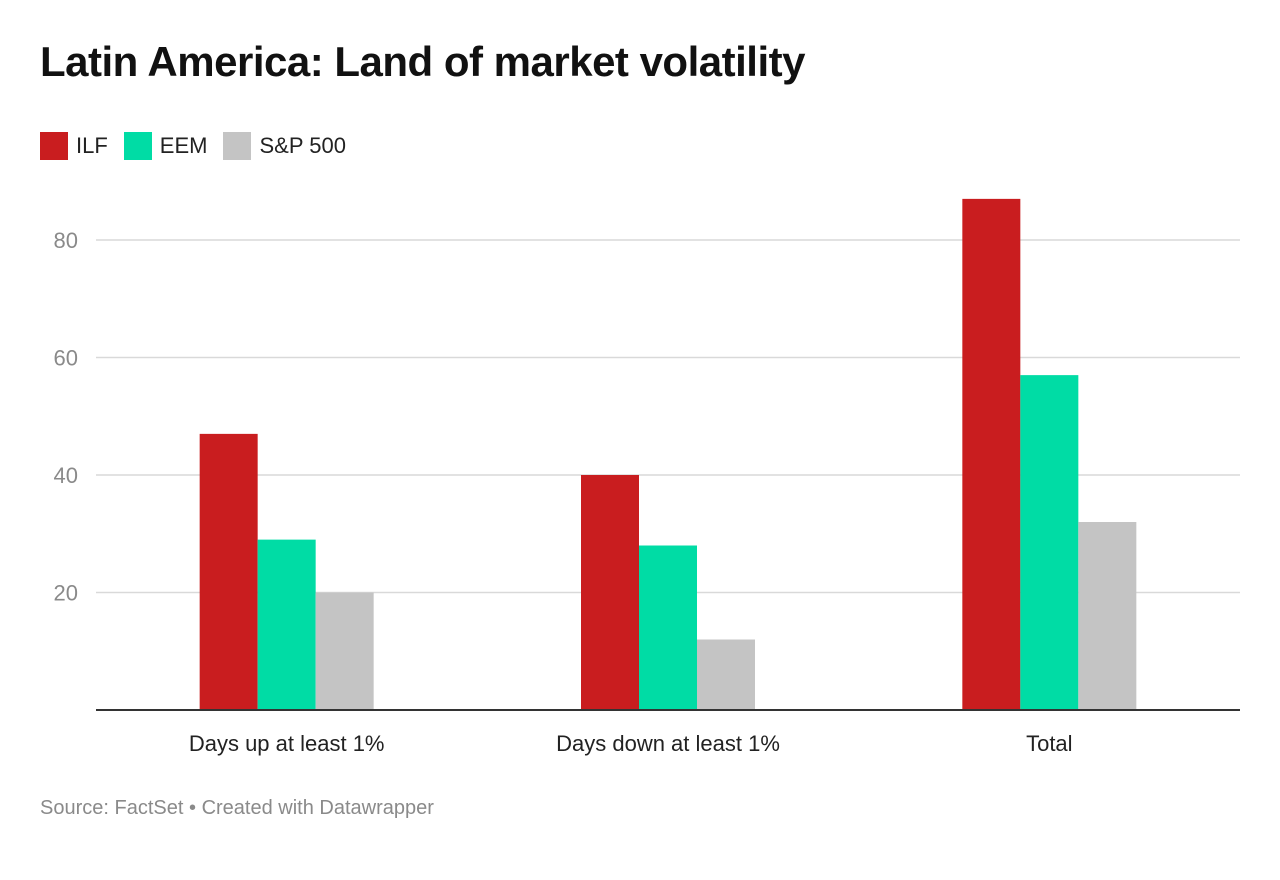  I want to click on y-tick-label-60: 60, so click(66, 358).